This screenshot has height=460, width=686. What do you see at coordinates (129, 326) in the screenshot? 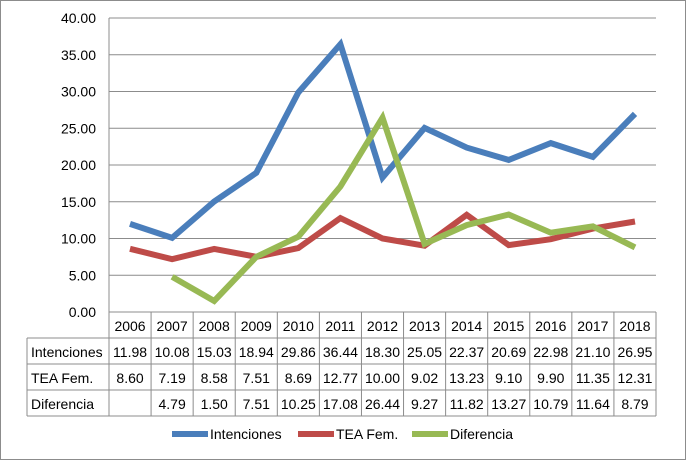
I see `x-tick-label-2006: 2006` at bounding box center [129, 326].